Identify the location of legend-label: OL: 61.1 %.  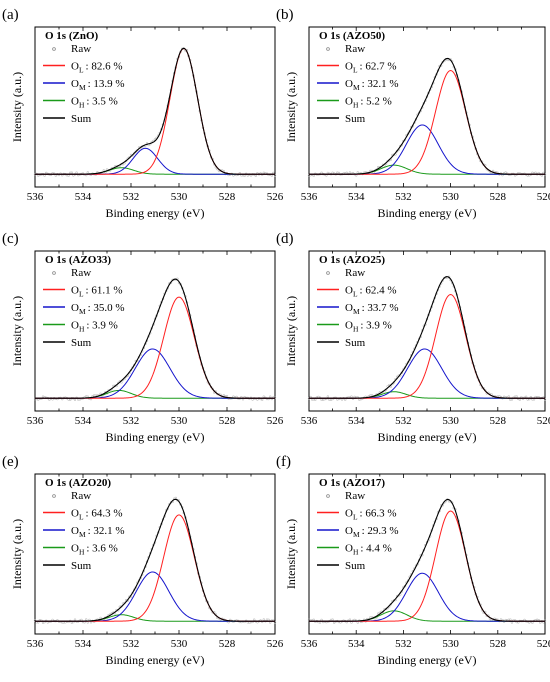
(97, 292).